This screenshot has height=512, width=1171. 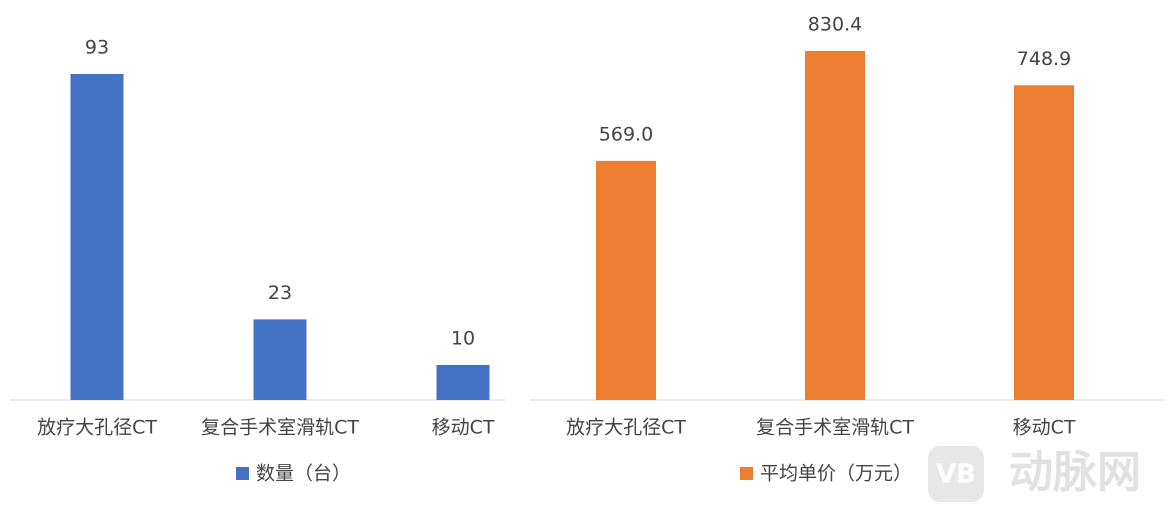 What do you see at coordinates (97, 48) in the screenshot?
I see `data-label: 93` at bounding box center [97, 48].